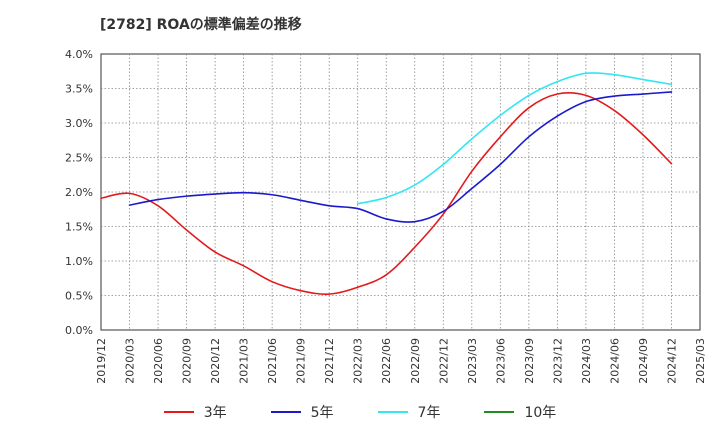 This screenshot has width=720, height=440. What do you see at coordinates (130, 361) in the screenshot?
I see `x-tick-label: 2020/03` at bounding box center [130, 361].